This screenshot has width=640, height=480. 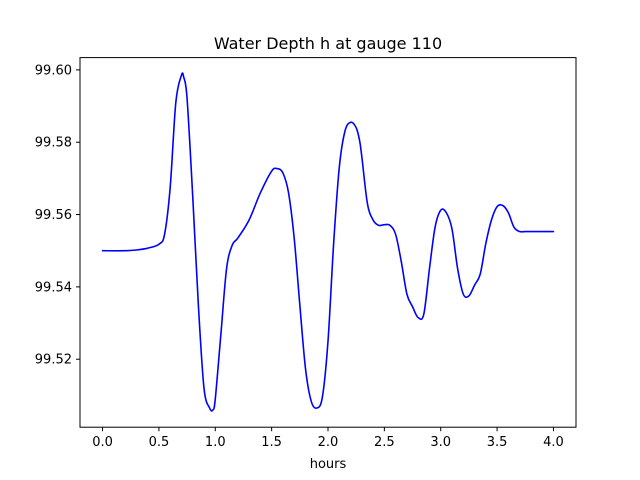 I want to click on x-tick-label: 0.0, so click(x=102, y=442).